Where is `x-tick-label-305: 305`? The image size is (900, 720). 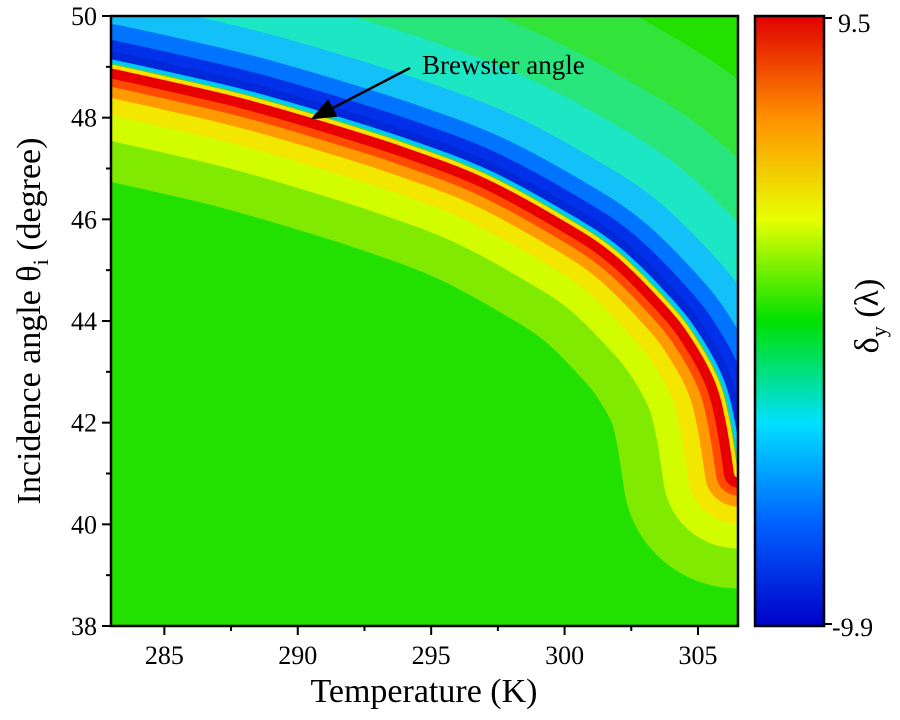 x-tick-label-305: 305 is located at coordinates (697, 655).